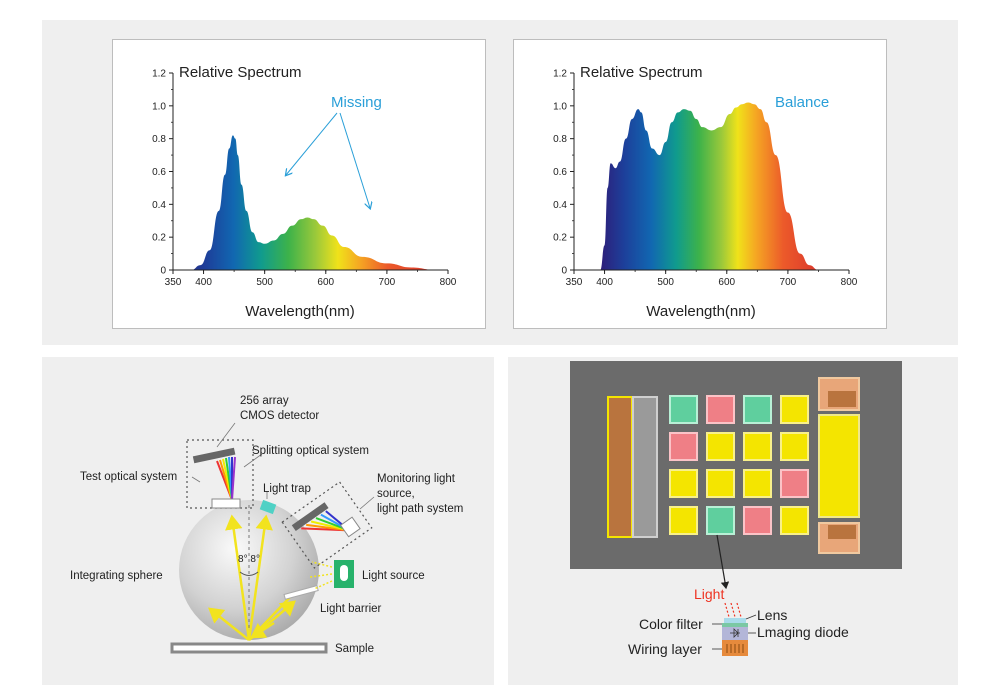  I want to click on lens-layer, so click(735, 621).